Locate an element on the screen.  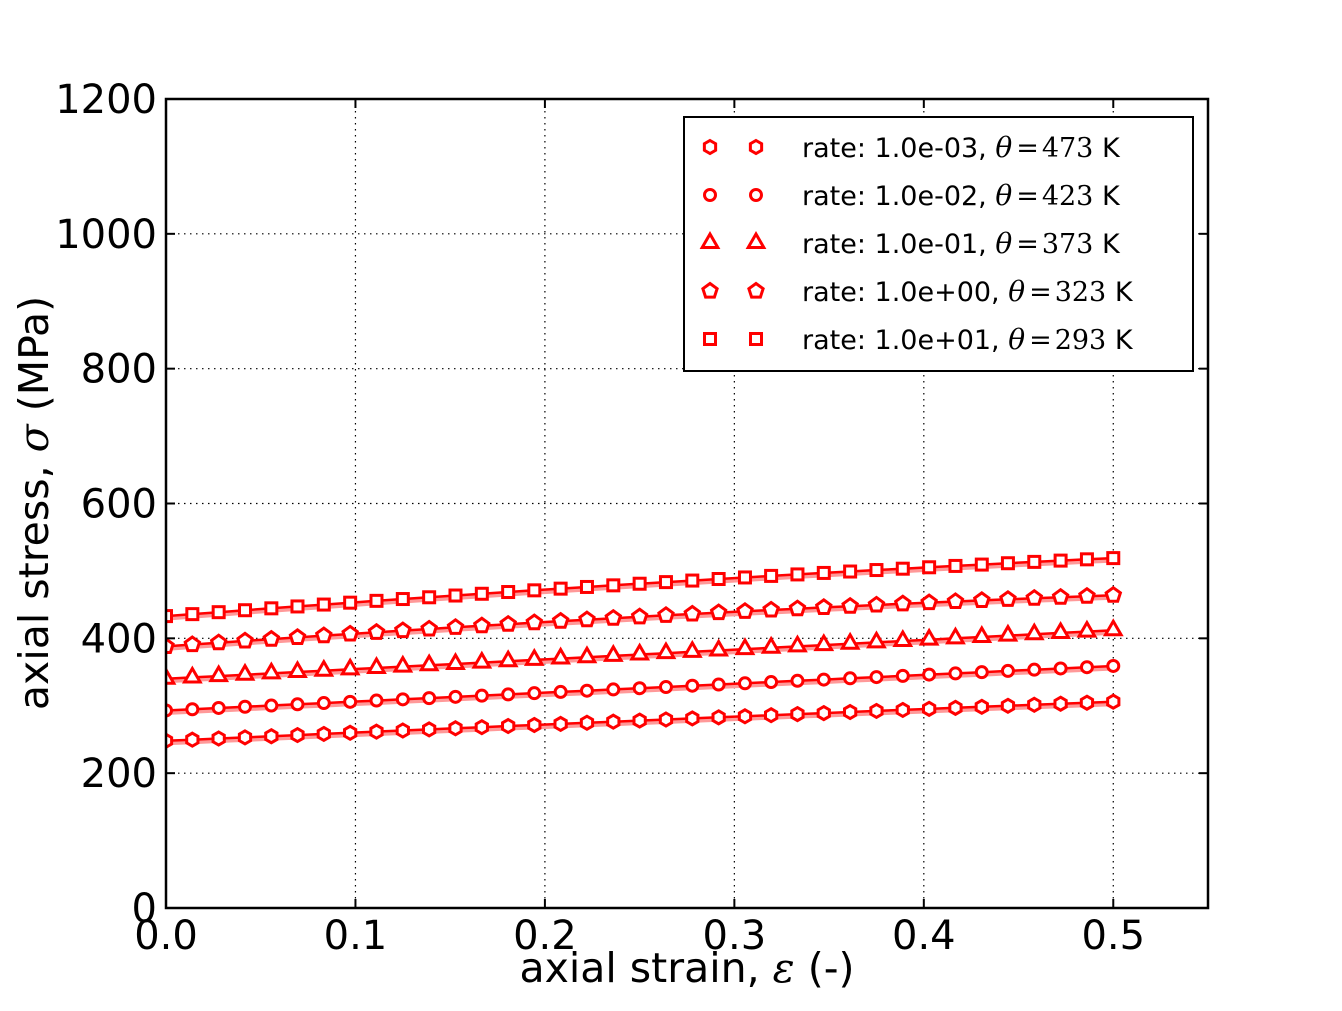
legend-rate-text: rate: 1.0e-02, is located at coordinates (899, 196).